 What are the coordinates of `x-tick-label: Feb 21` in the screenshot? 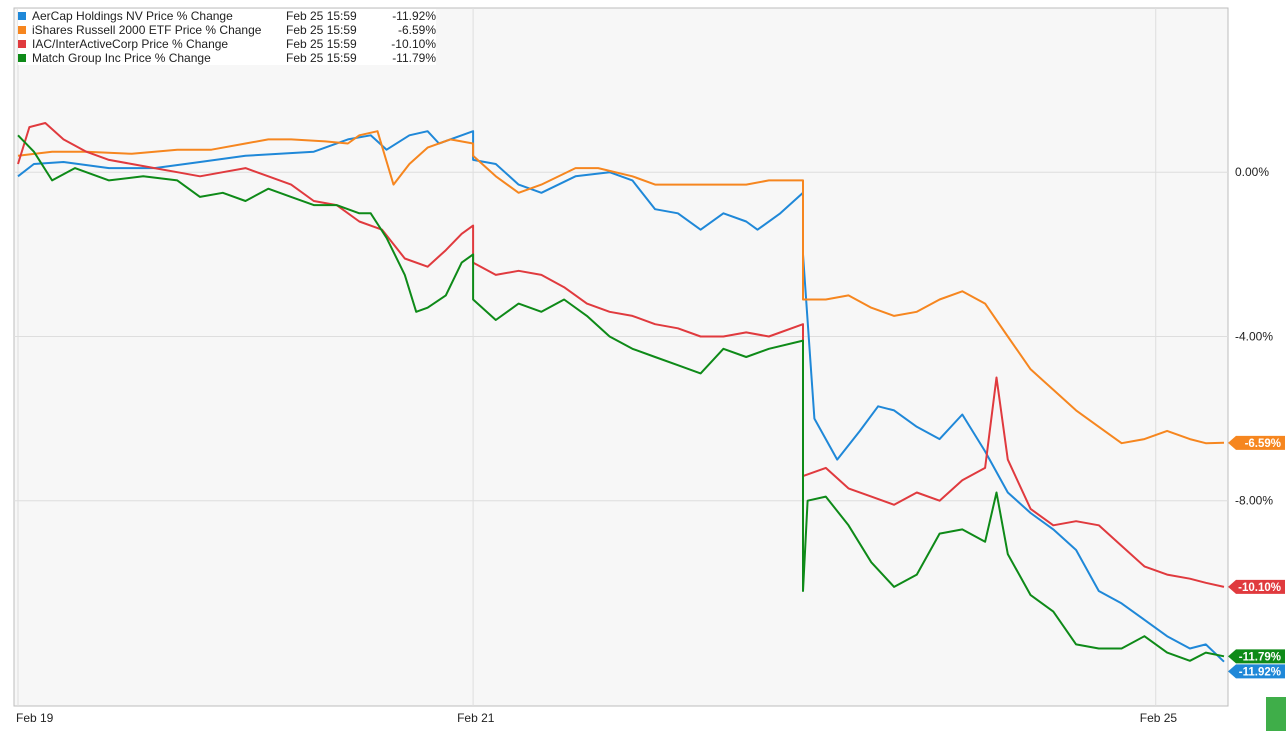 It's located at (476, 718).